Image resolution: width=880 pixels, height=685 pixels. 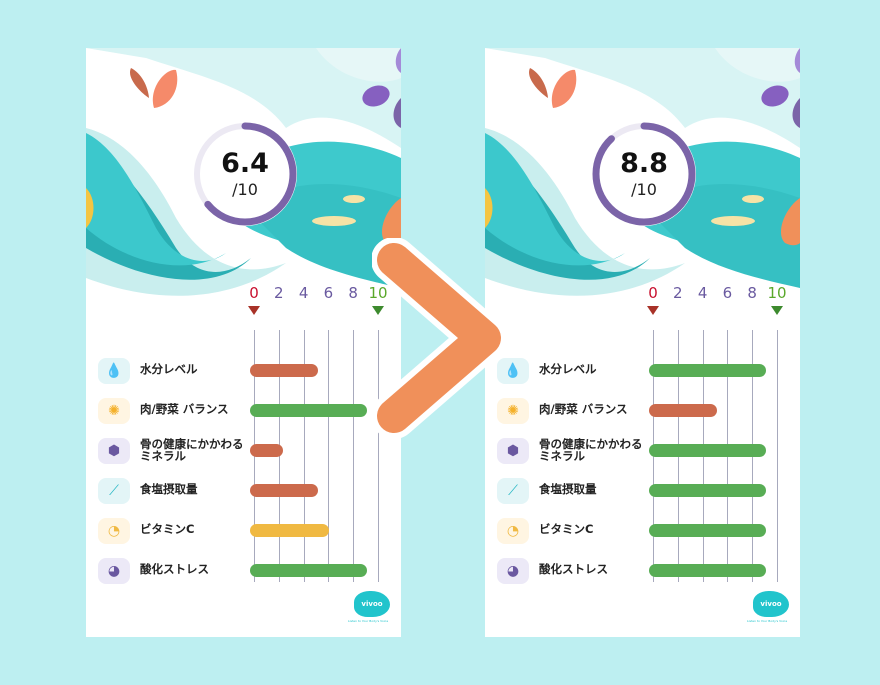 I want to click on score-ring: 8.8 /10, so click(x=644, y=174).